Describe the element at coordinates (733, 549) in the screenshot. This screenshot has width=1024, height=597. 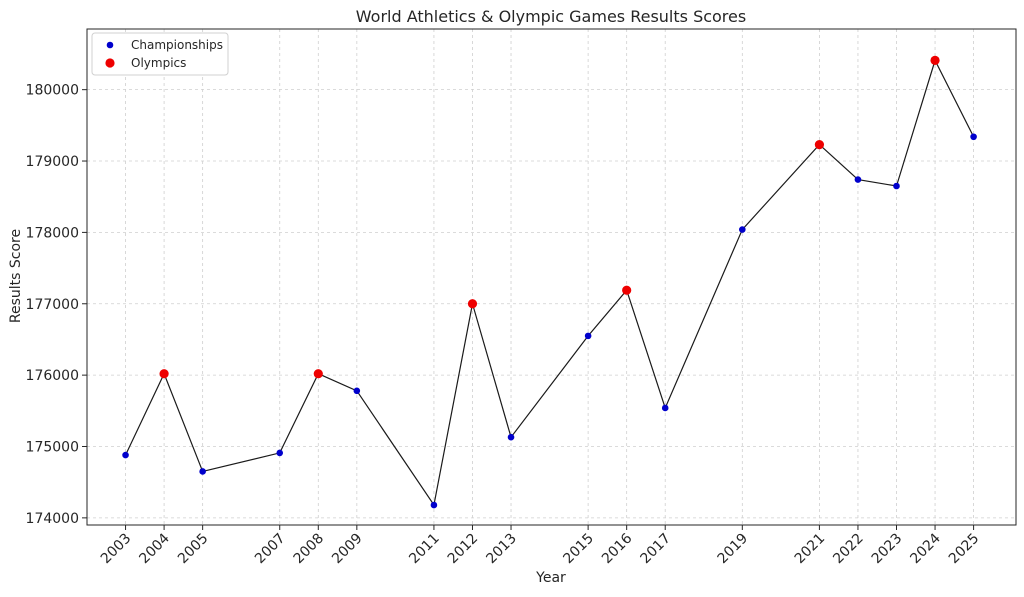
I see `x-tick-label: 2019` at that location.